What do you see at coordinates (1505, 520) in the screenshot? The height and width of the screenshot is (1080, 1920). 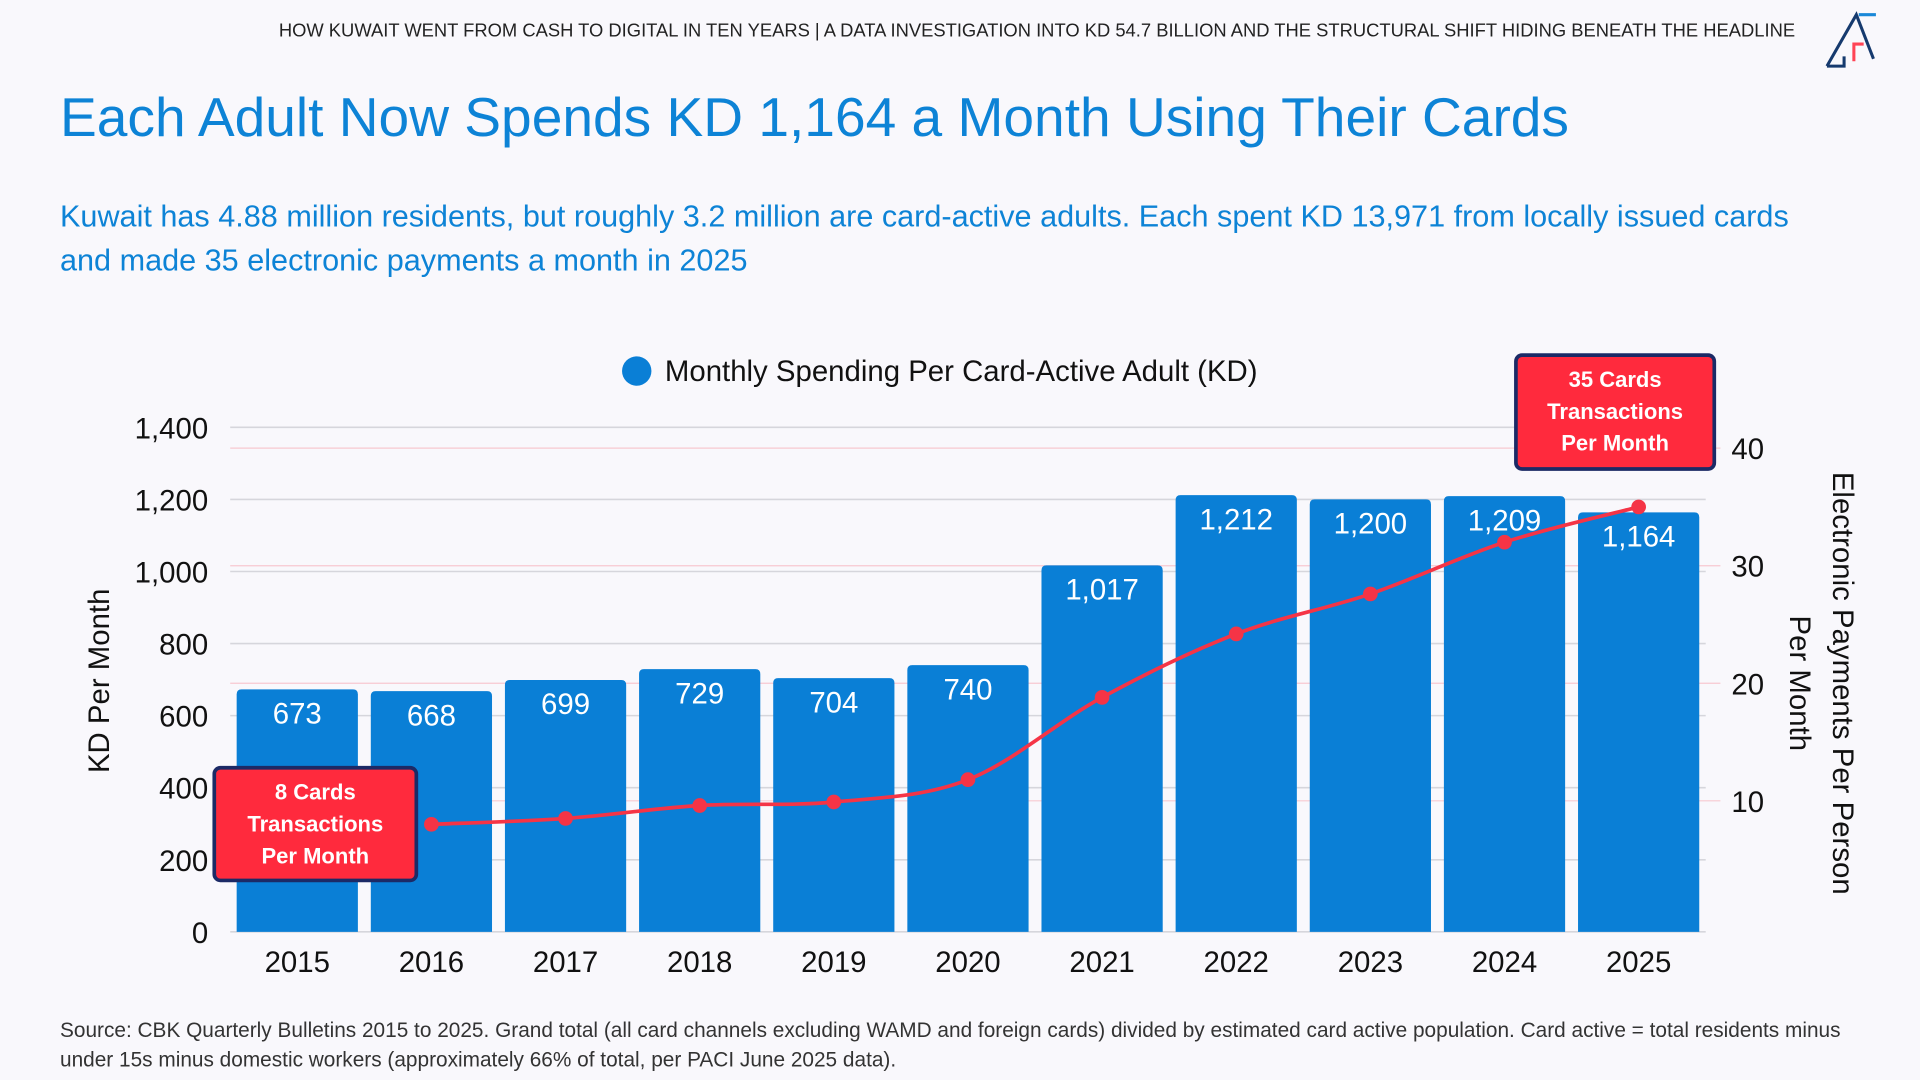 I see `bar-value-label: 1,209` at bounding box center [1505, 520].